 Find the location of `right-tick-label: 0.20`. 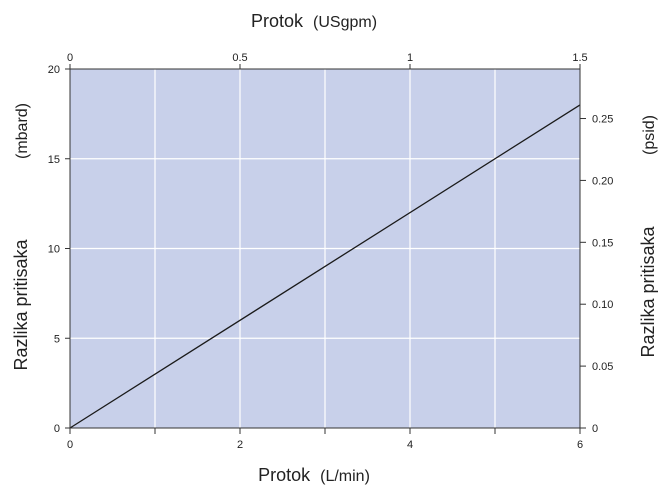

right-tick-label: 0.20 is located at coordinates (602, 181).